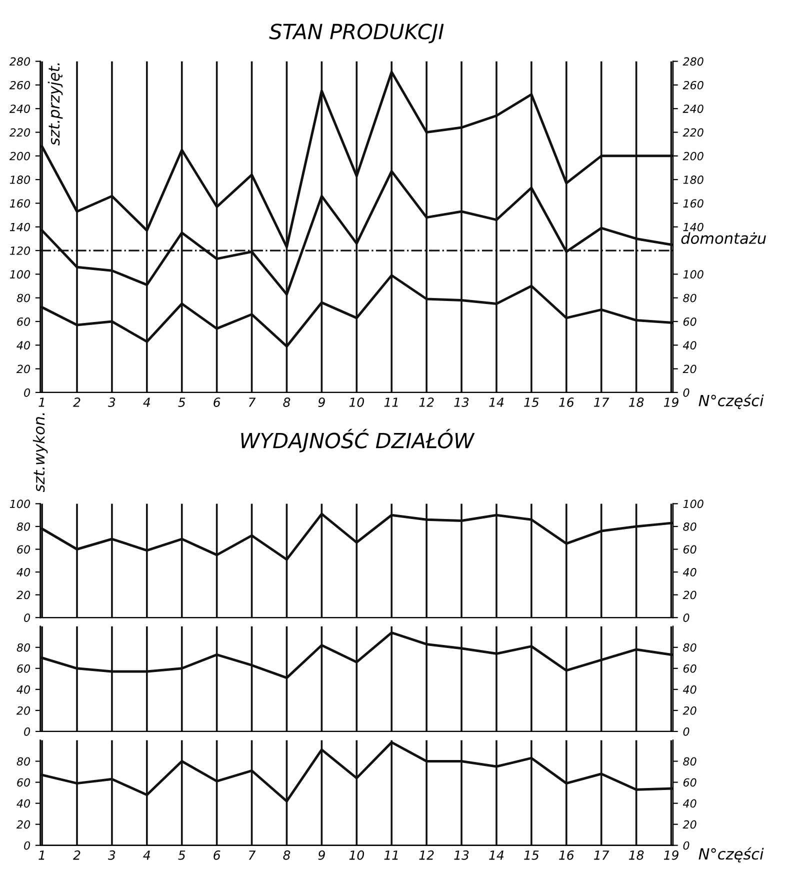 This screenshot has height=876, width=806. I want to click on y2-tick-label: 100, so click(693, 274).